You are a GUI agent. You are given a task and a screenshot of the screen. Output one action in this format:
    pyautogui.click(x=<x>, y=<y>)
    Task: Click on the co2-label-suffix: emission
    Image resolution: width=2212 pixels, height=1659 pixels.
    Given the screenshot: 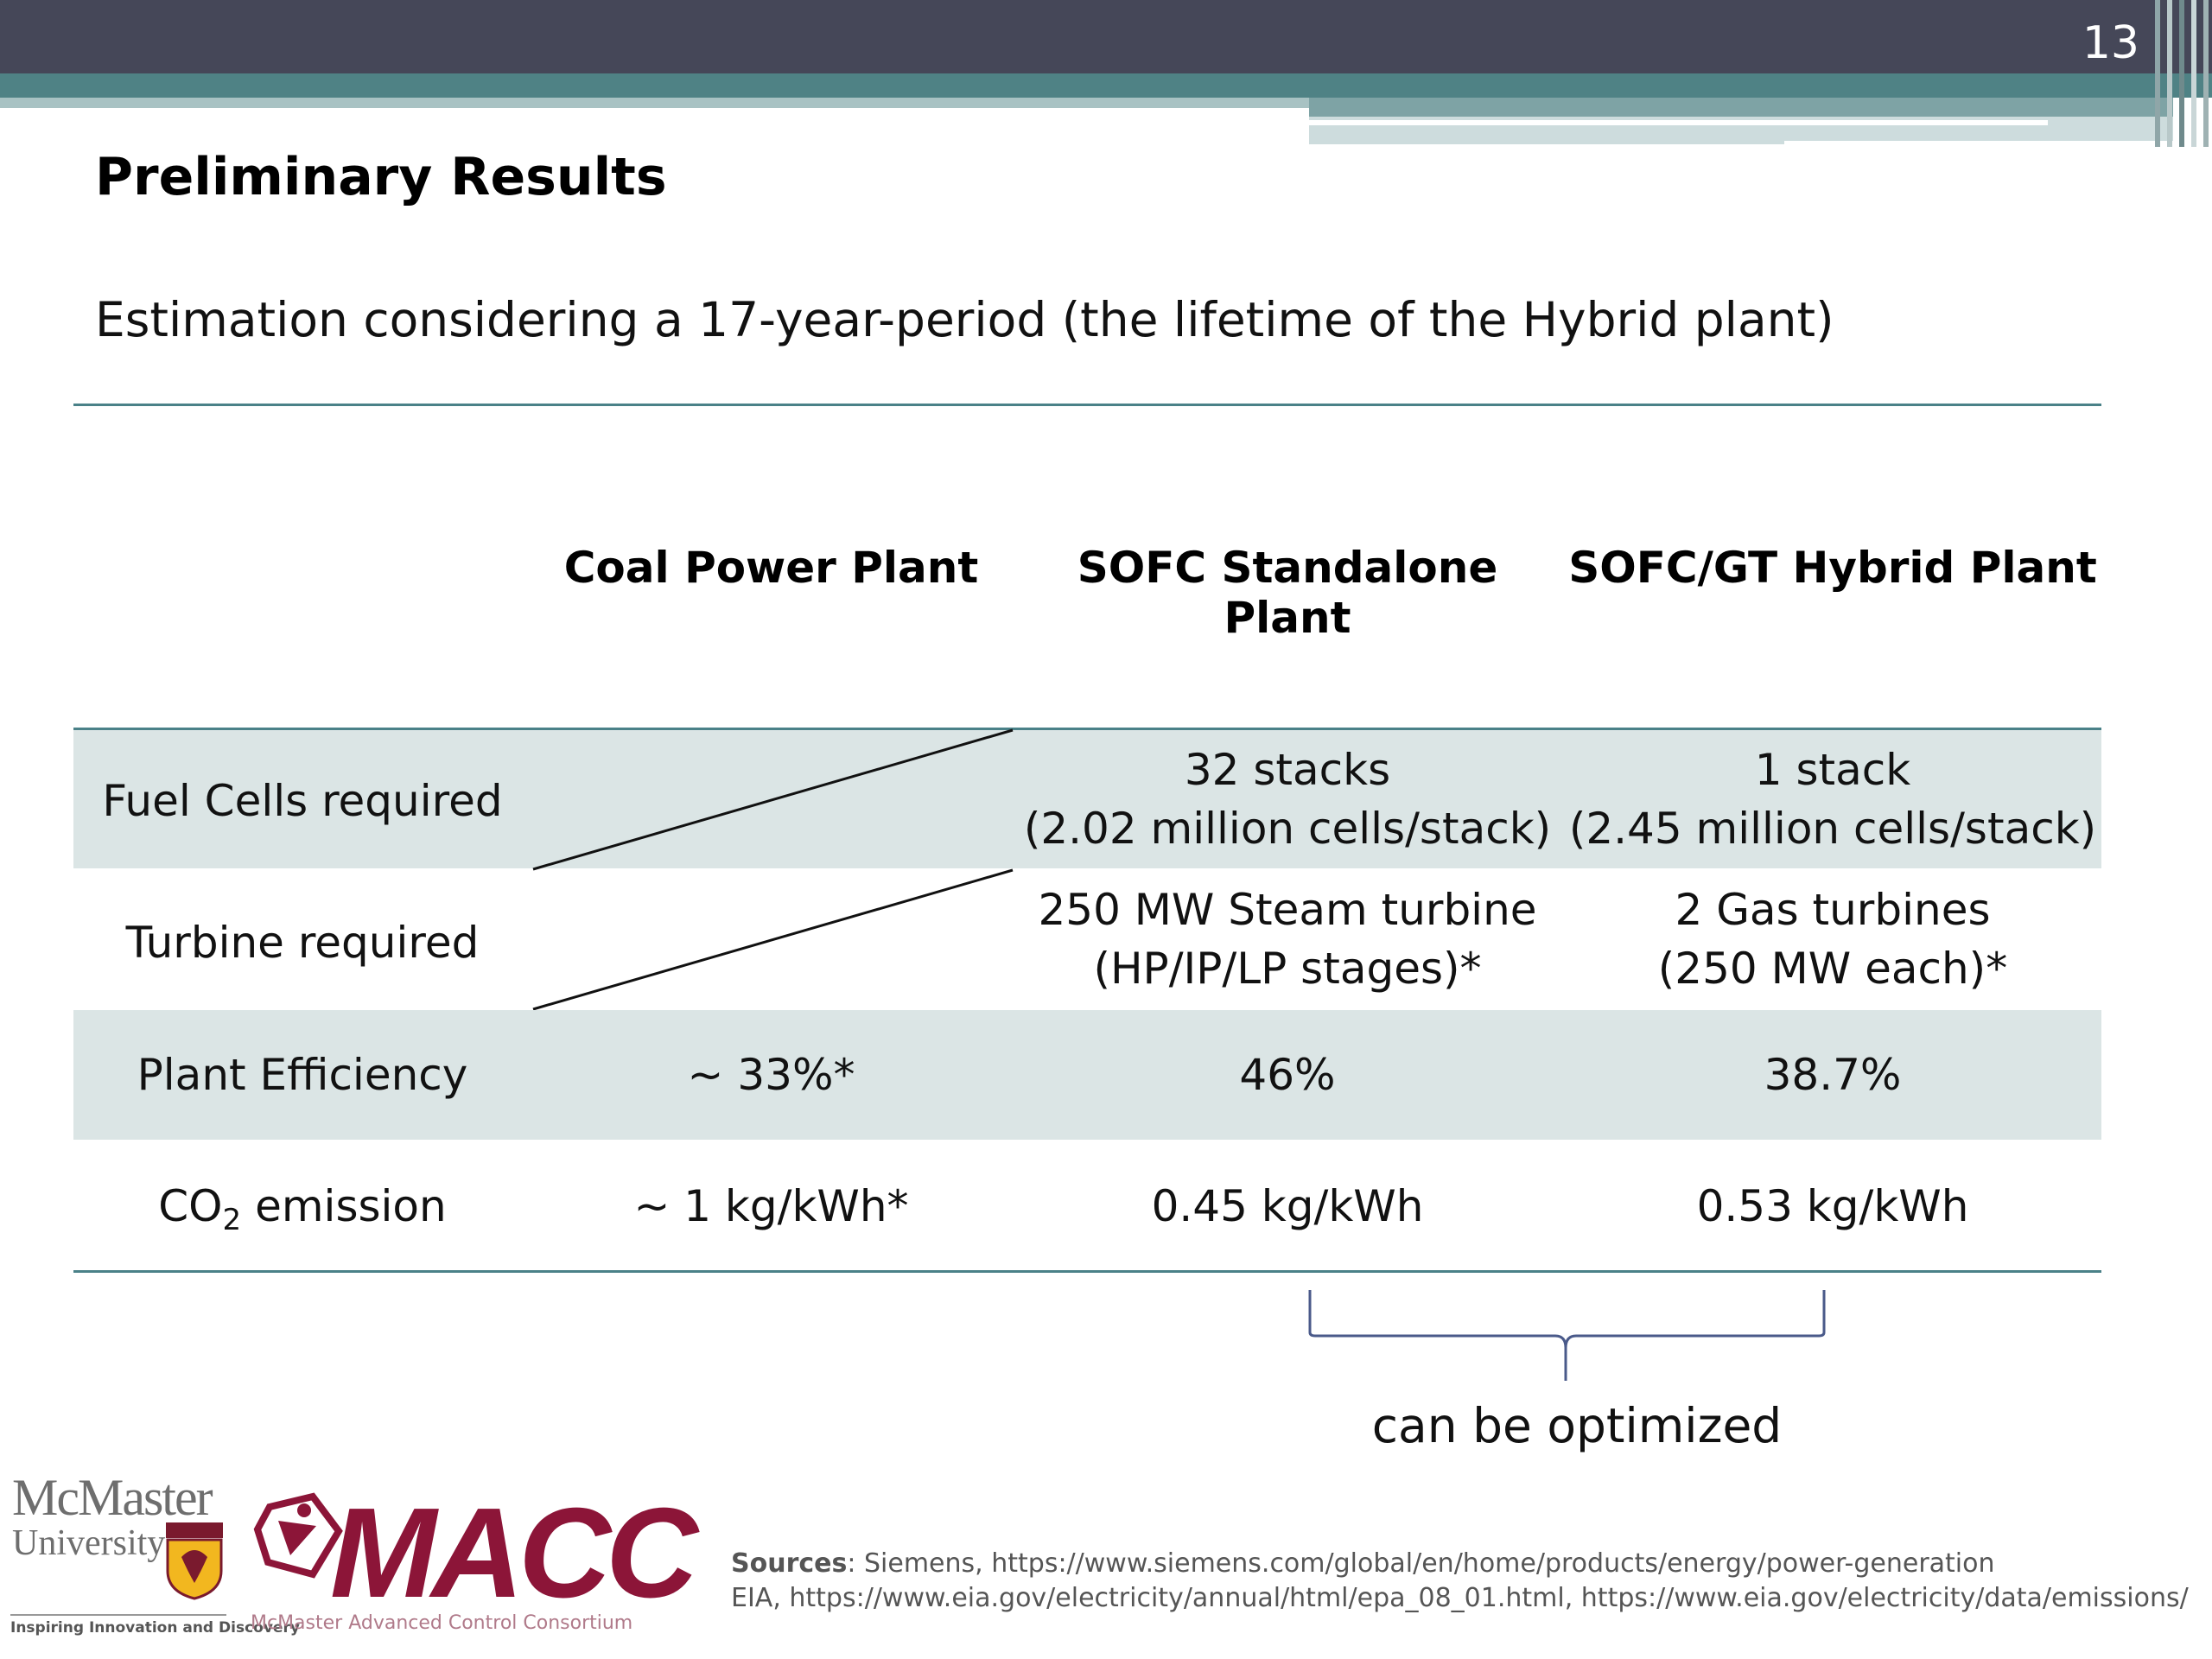 What is the action you would take?
    pyautogui.click(x=344, y=1206)
    